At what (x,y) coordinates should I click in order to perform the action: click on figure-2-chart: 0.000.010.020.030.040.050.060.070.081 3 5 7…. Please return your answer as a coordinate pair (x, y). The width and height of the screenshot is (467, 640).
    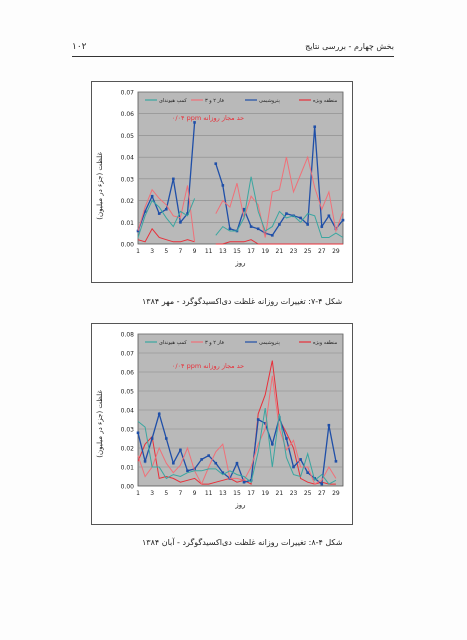
    Looking at the image, I should click on (232, 420).